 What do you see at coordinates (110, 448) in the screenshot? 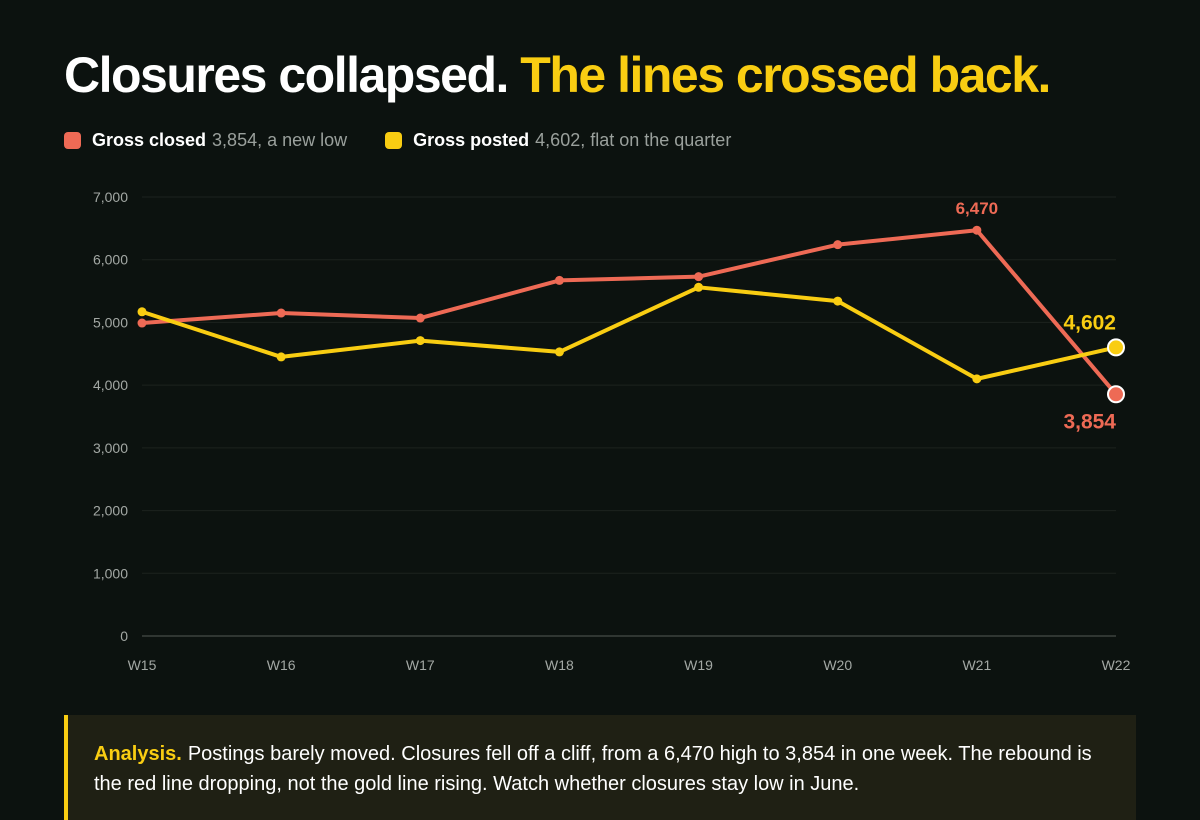
I see `y-tick-label: 3,000` at bounding box center [110, 448].